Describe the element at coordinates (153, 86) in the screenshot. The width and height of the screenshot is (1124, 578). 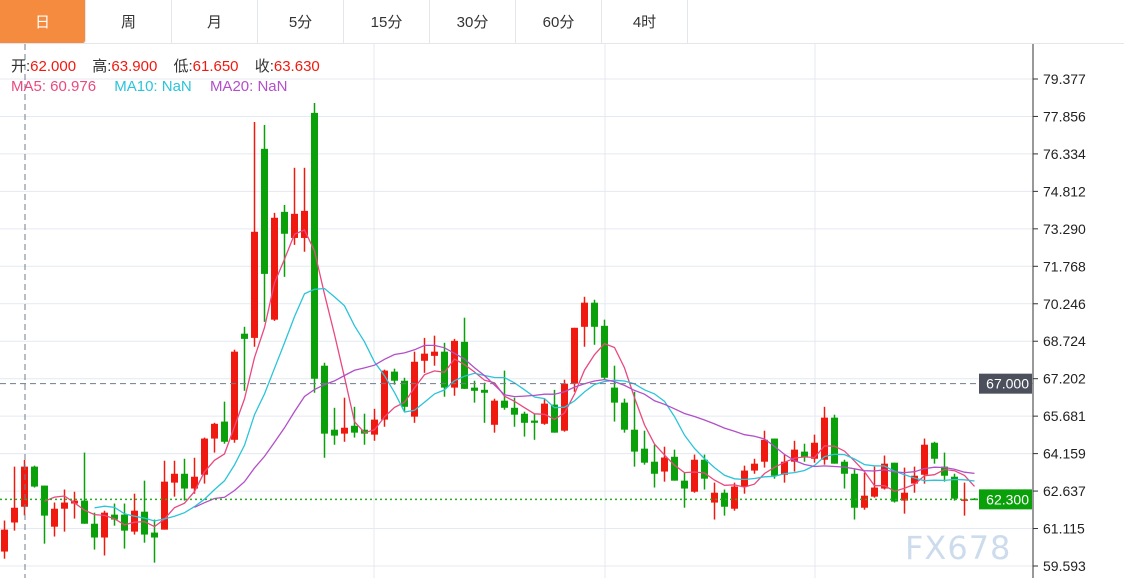
I see `ma10-value: MA10: NaN` at that location.